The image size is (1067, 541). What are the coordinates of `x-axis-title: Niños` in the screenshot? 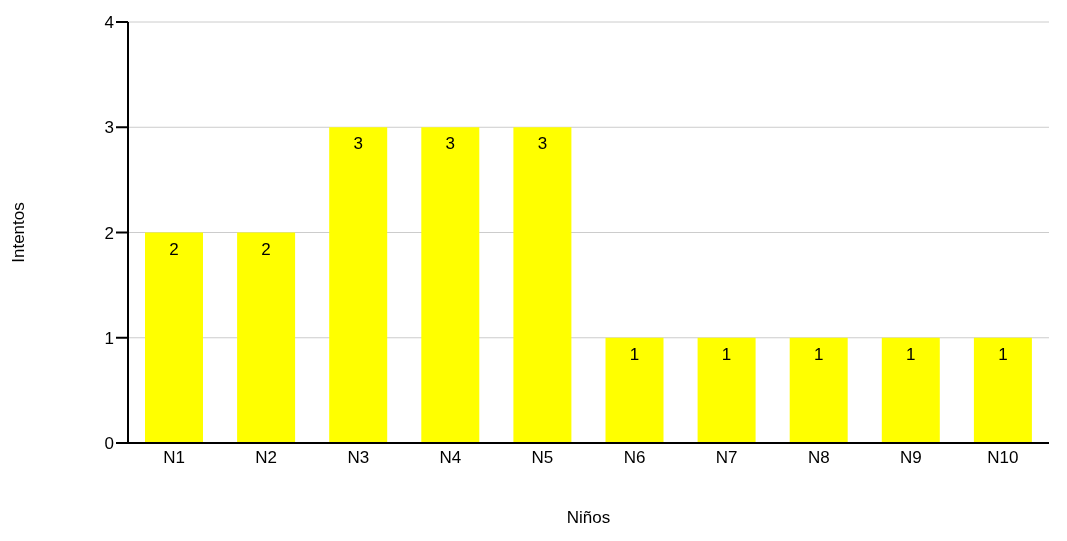 It's located at (588, 517).